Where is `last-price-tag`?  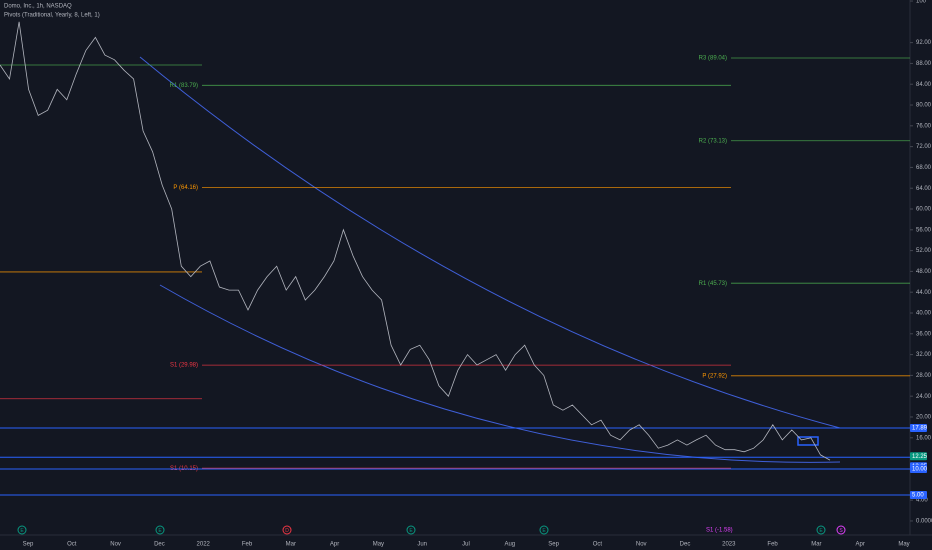
last-price-tag is located at coordinates (918, 456).